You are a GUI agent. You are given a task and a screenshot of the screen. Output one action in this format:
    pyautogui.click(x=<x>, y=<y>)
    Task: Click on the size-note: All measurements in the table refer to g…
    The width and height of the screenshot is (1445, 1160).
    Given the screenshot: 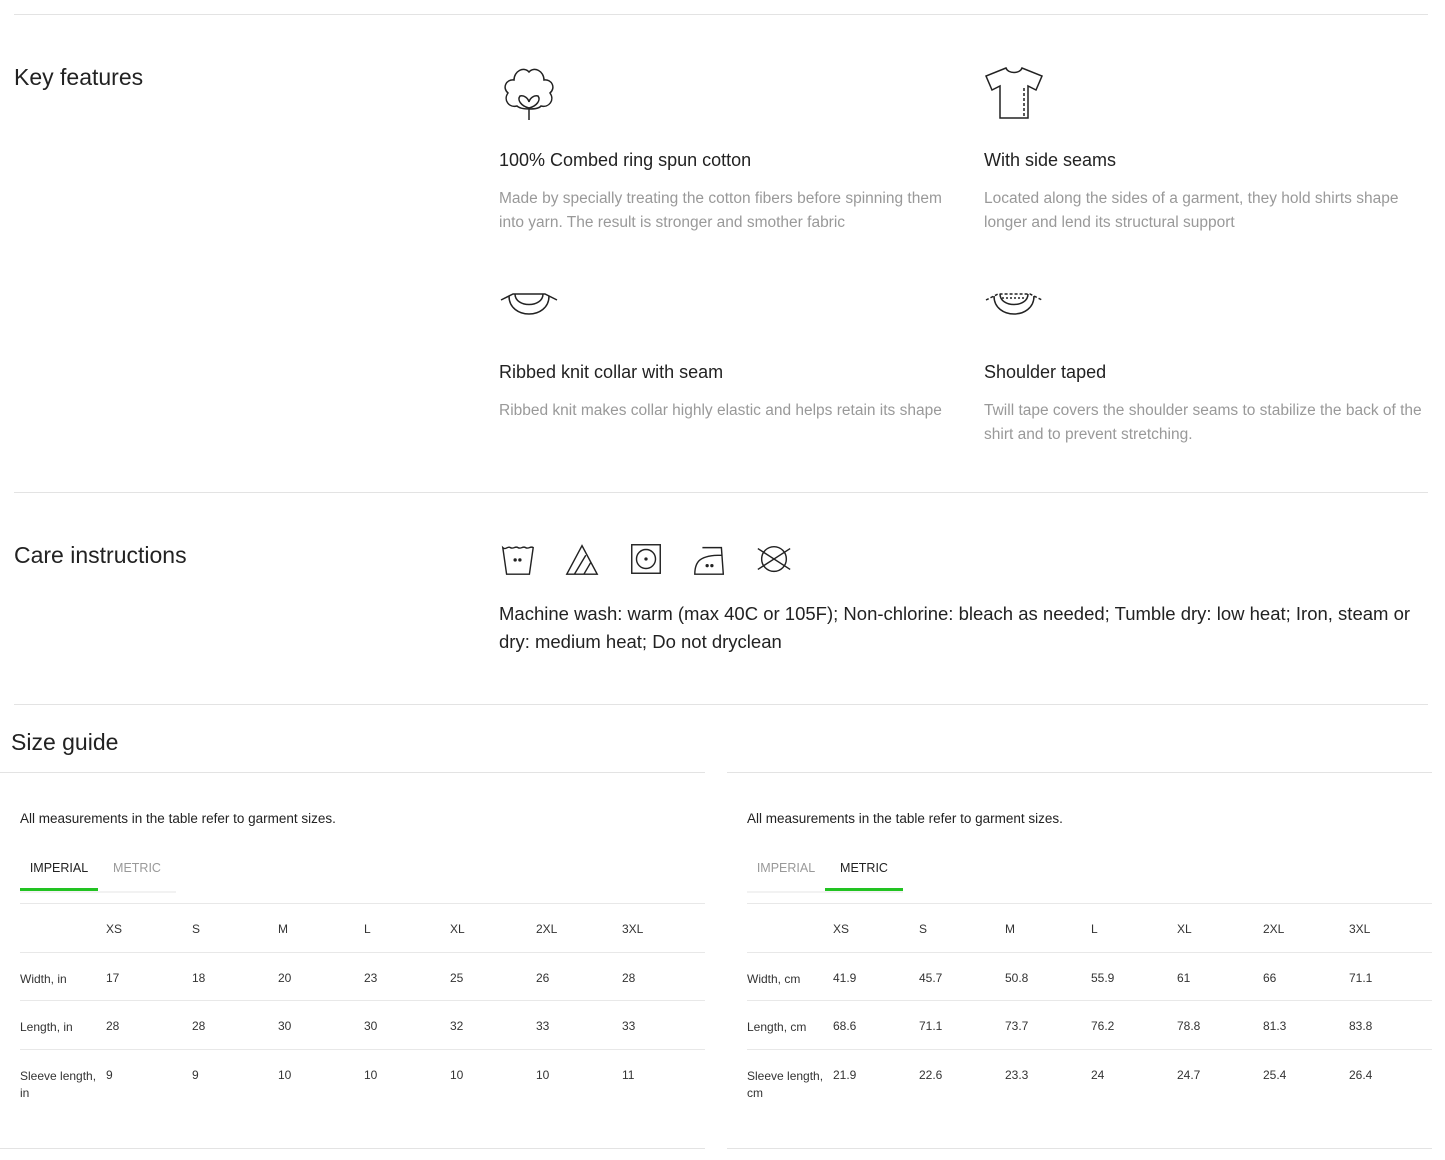 What is the action you would take?
    pyautogui.click(x=178, y=818)
    